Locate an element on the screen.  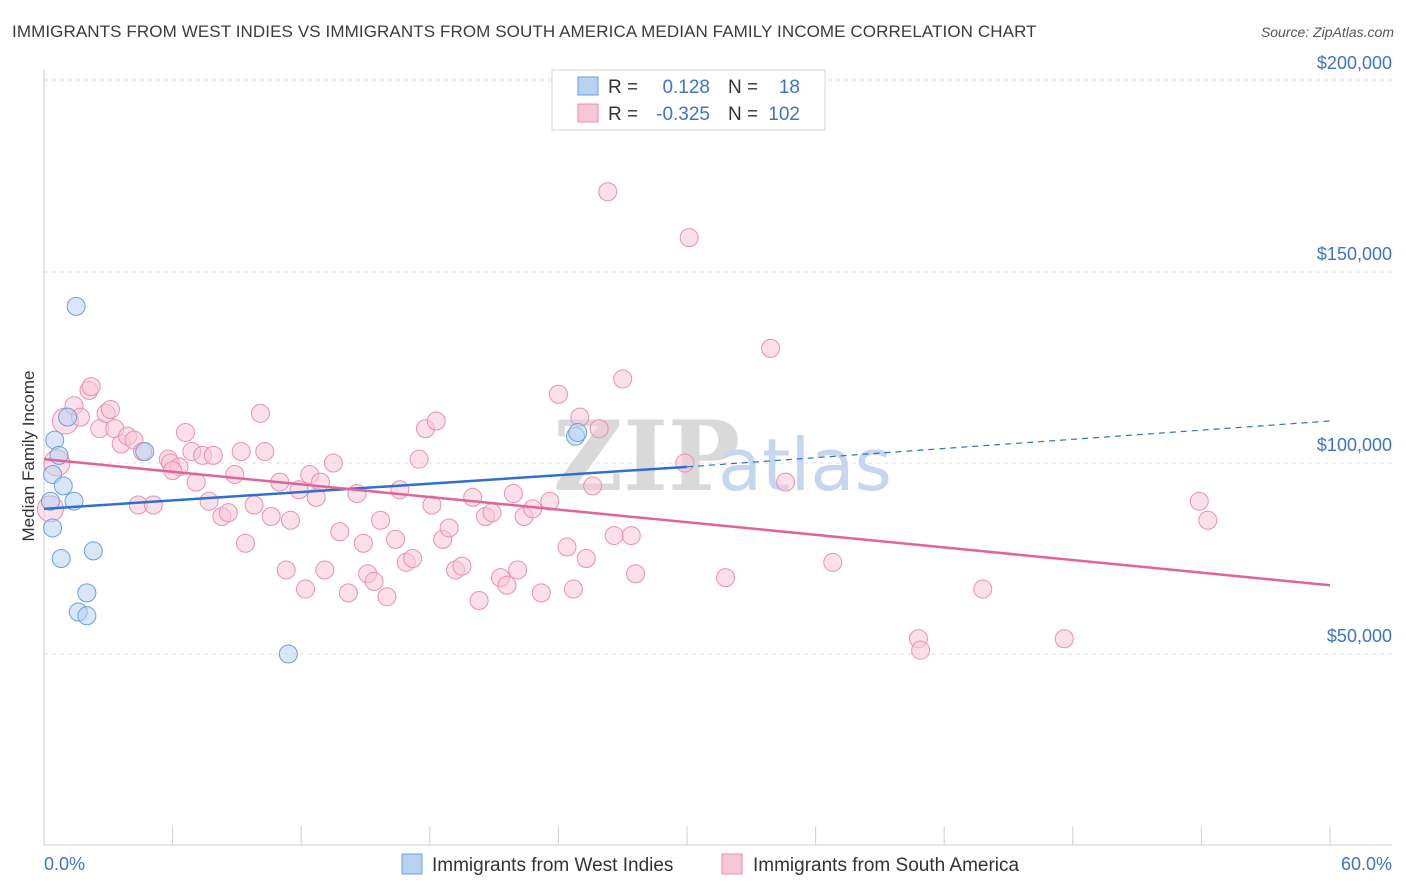
bottom-legend-swatch-west-indies is located at coordinates (412, 864).